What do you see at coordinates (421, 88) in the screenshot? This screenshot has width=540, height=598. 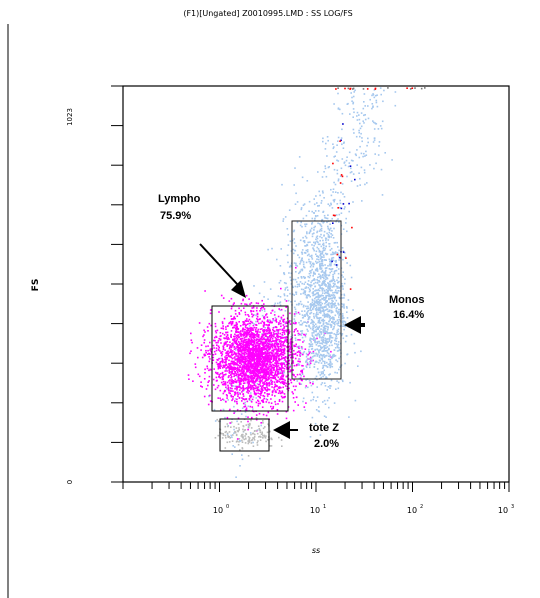 I see `top-edge-point` at bounding box center [421, 88].